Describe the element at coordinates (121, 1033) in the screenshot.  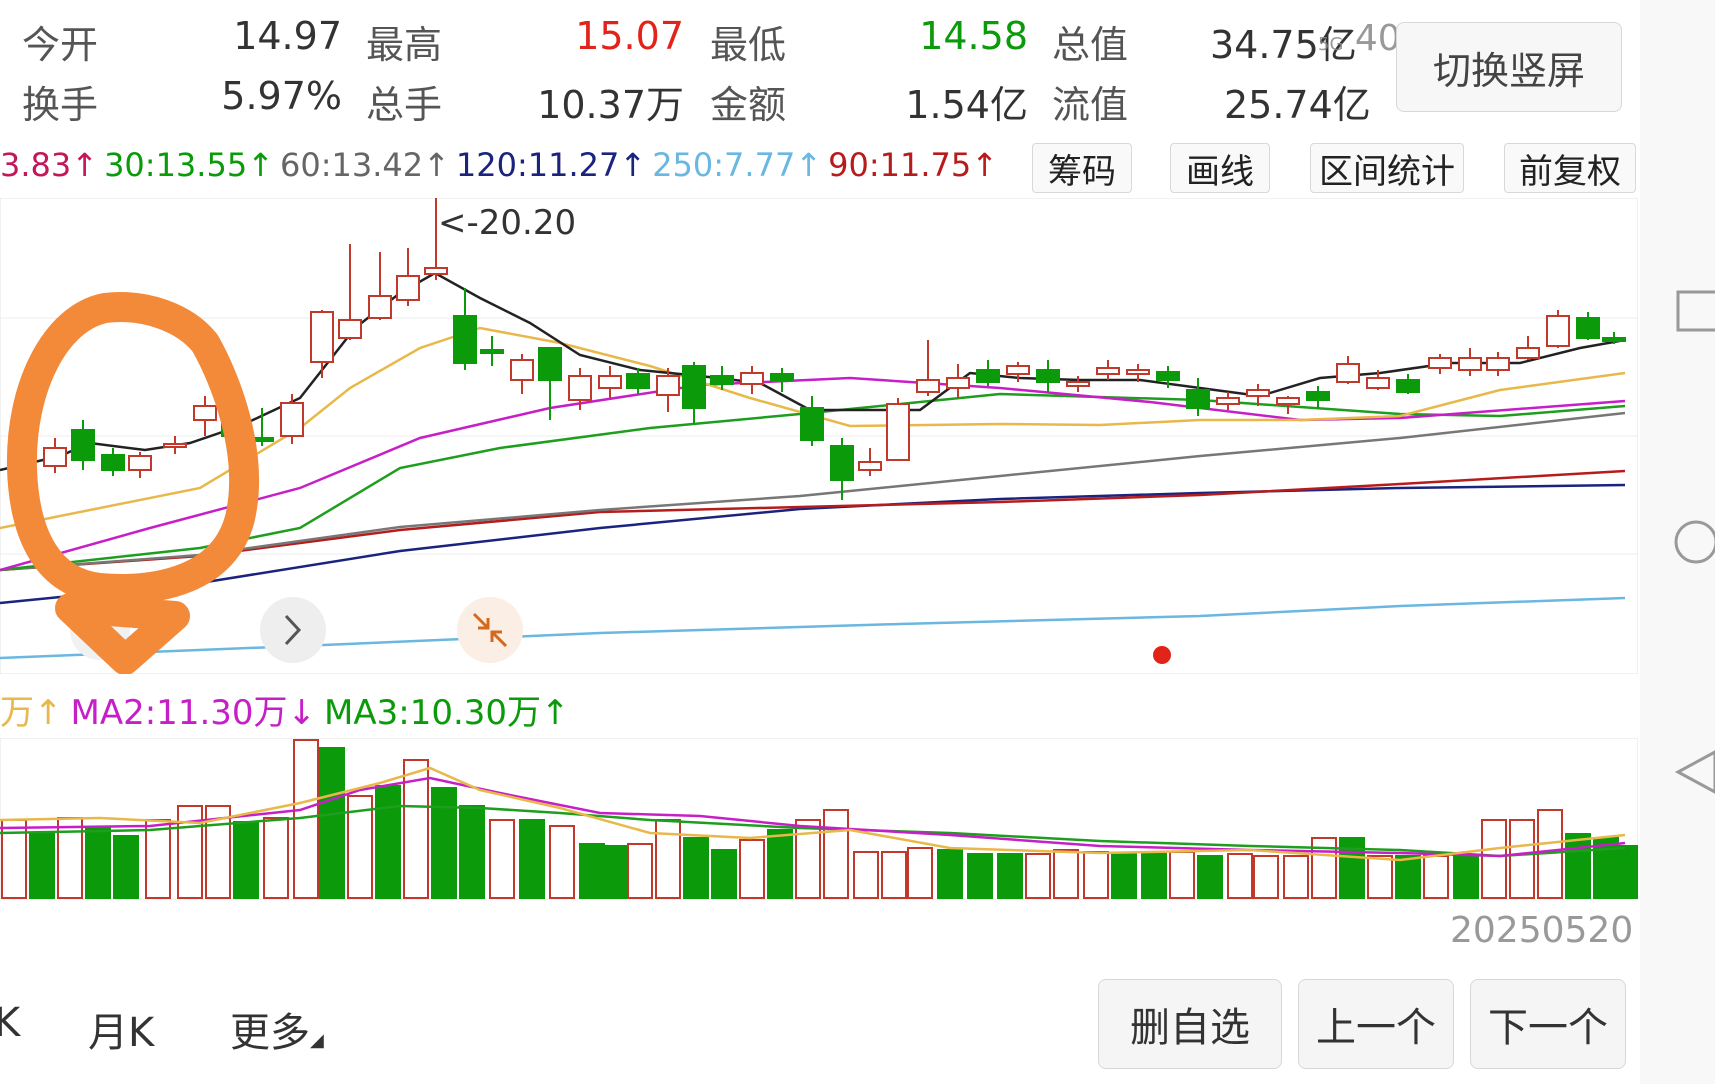
I see `tab-month-k: 月K` at that location.